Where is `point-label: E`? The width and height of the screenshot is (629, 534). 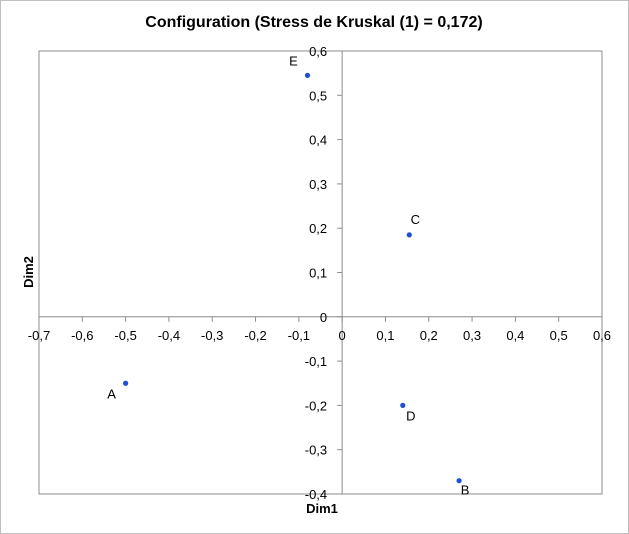 point-label: E is located at coordinates (293, 60).